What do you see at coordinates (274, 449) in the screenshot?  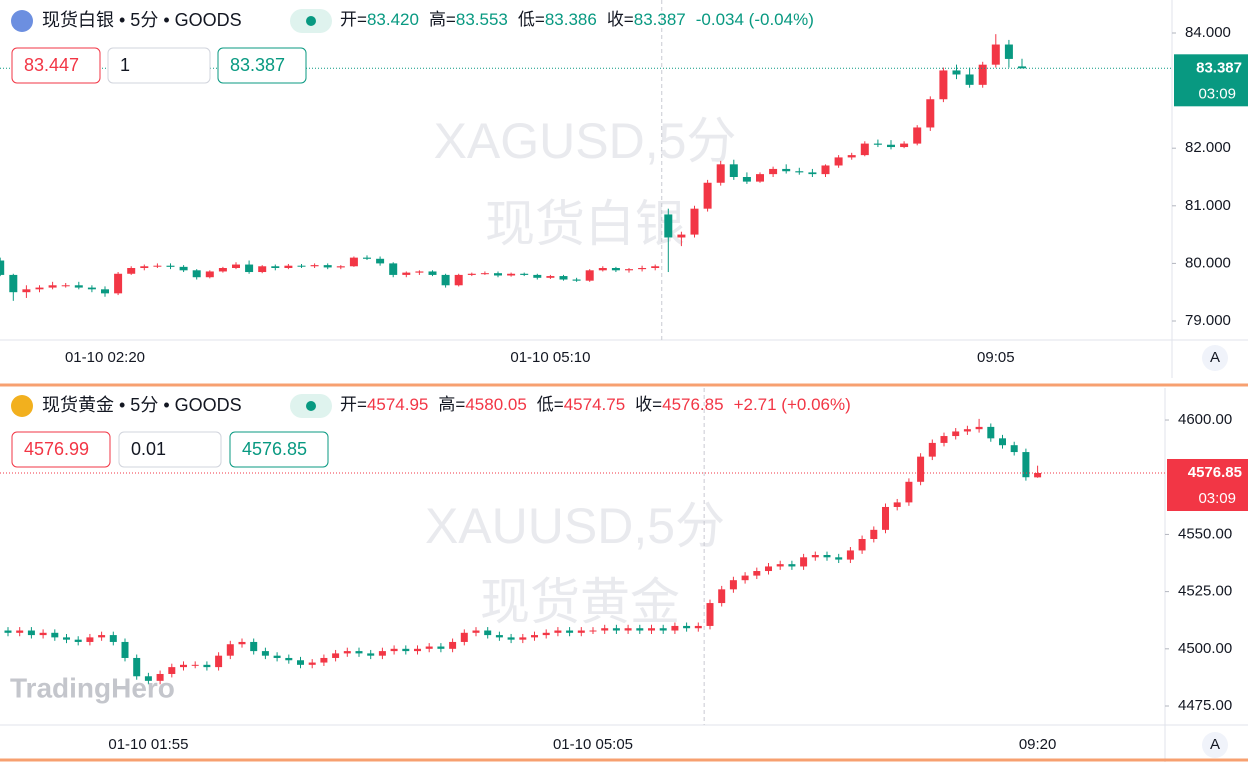 I see `order-buy: 4576.85` at bounding box center [274, 449].